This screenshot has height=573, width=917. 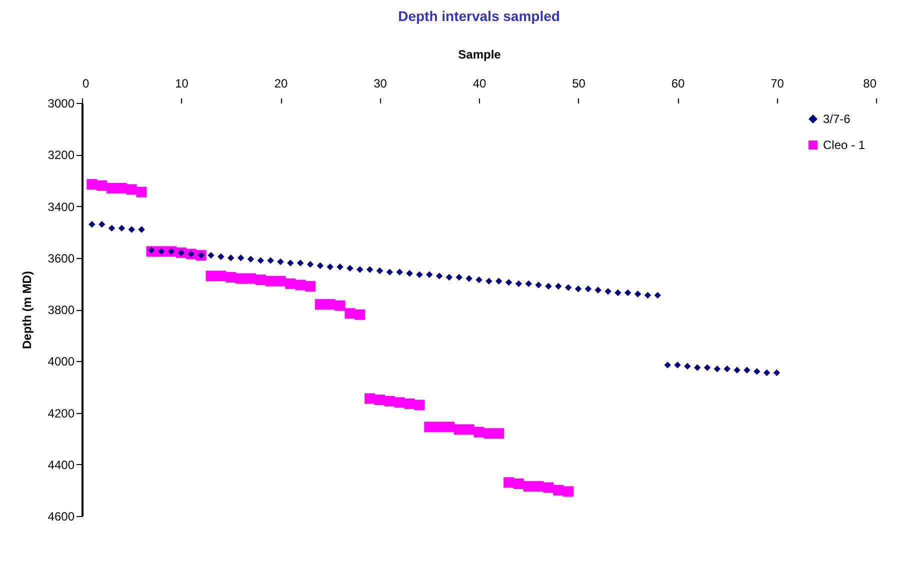 What do you see at coordinates (61, 465) in the screenshot?
I see `y-tick-label: 4400` at bounding box center [61, 465].